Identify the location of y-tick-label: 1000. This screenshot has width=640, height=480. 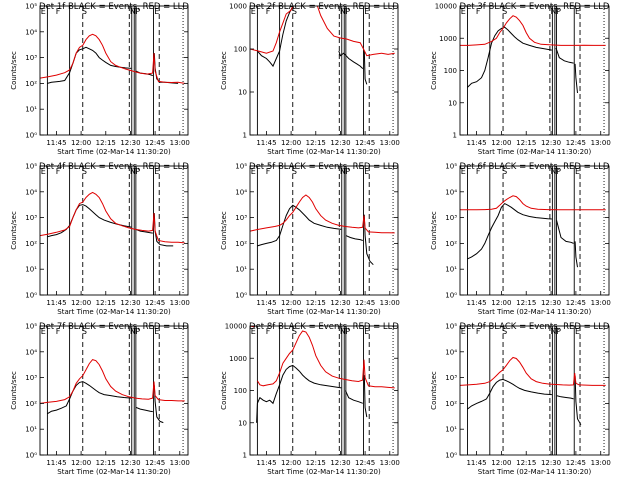
(448, 39).